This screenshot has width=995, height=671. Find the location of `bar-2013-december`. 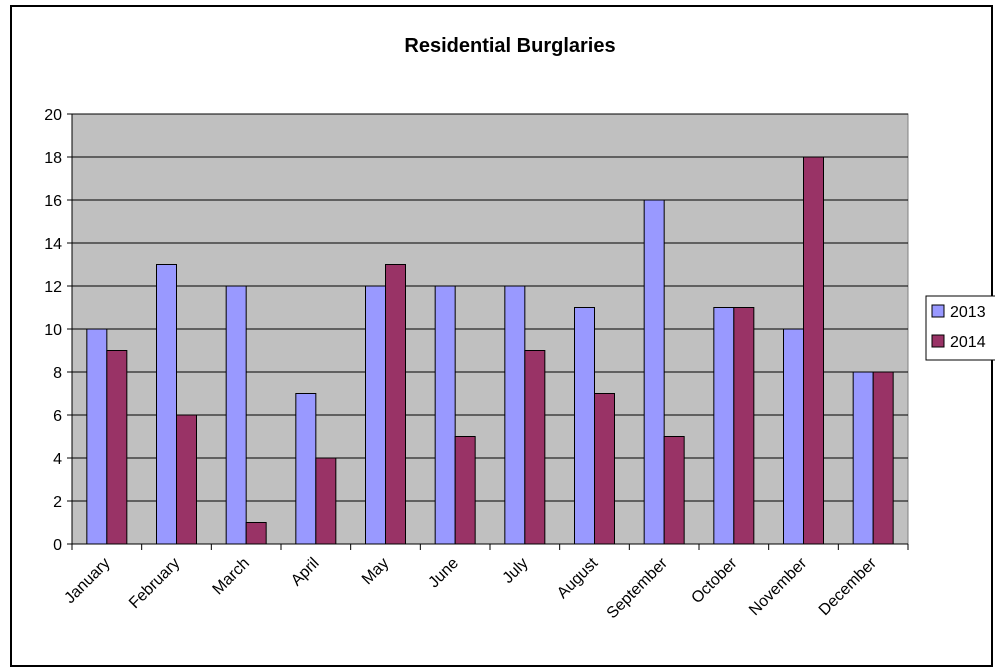

bar-2013-december is located at coordinates (863, 458).